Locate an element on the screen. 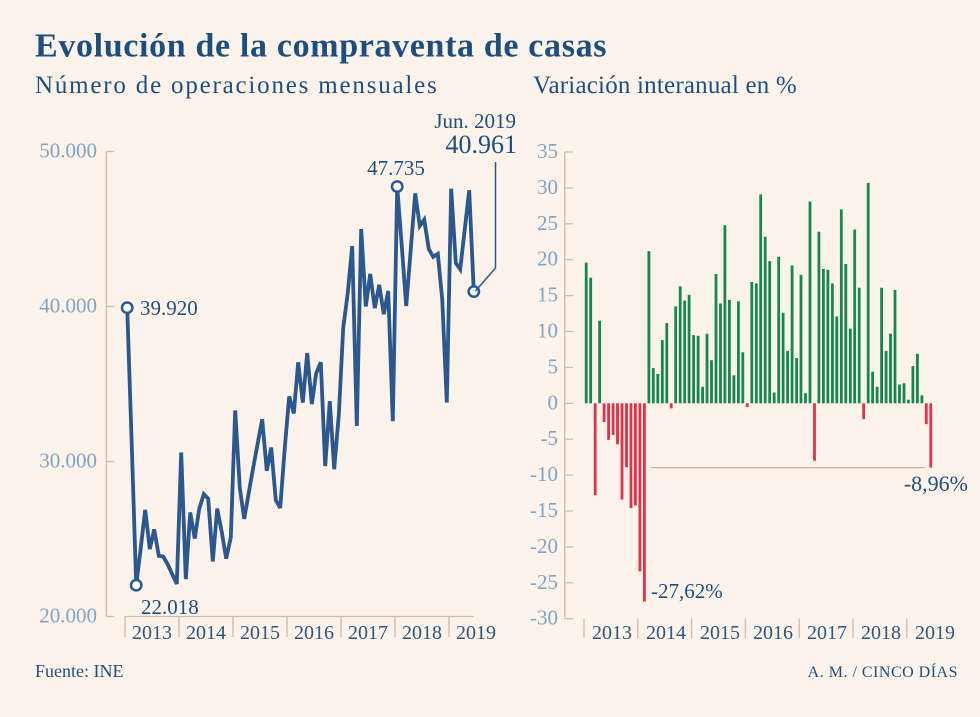 The height and width of the screenshot is (717, 980). svg-text: -10 is located at coordinates (544, 474).